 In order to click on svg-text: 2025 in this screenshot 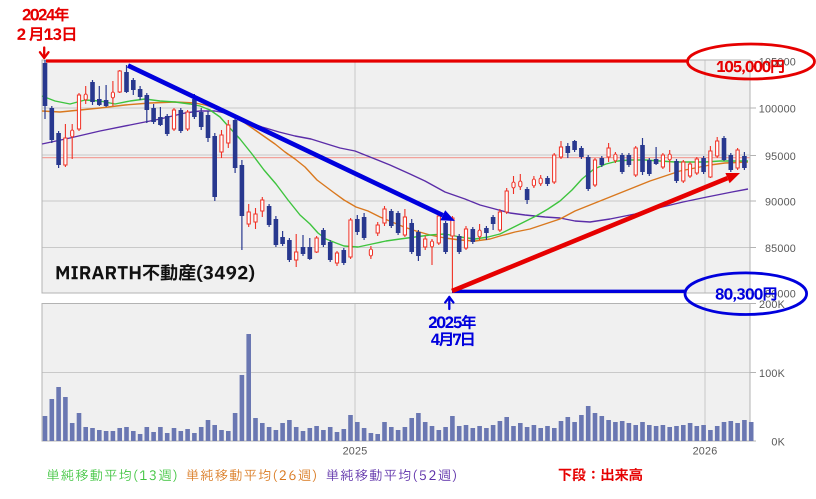, I will do `click(355, 452)`.